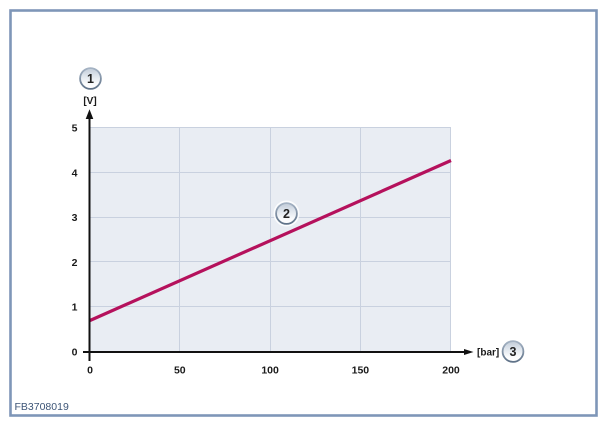  I want to click on svg-text: 50, so click(180, 371).